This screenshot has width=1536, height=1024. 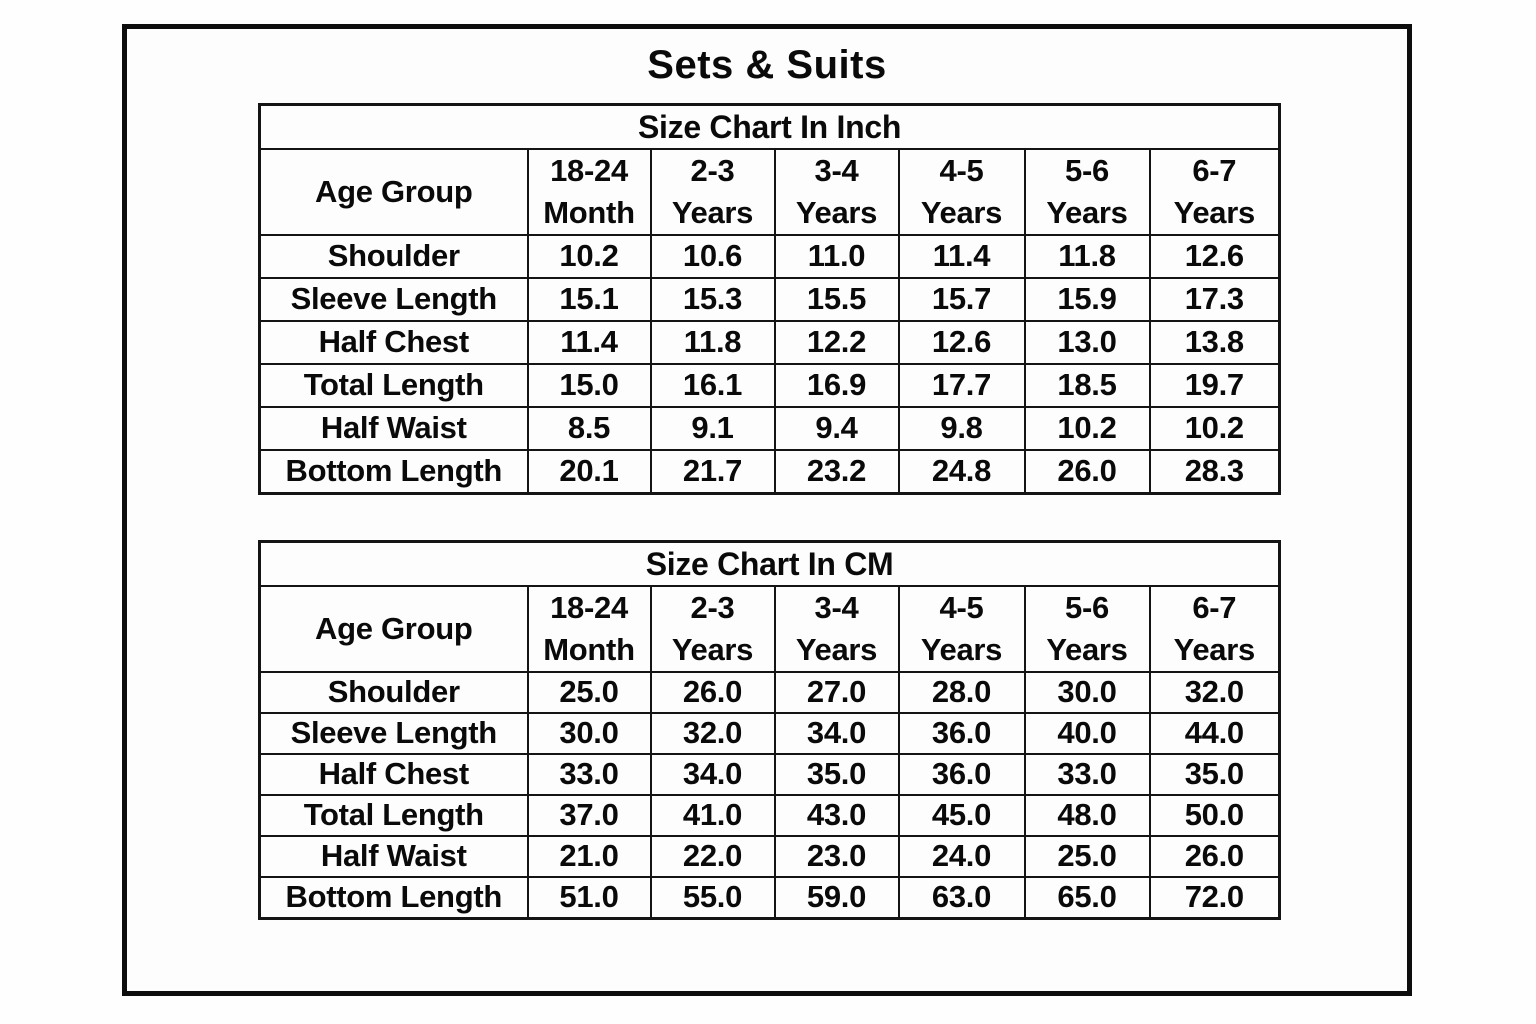 I want to click on cell-value: 33.0, so click(x=589, y=774).